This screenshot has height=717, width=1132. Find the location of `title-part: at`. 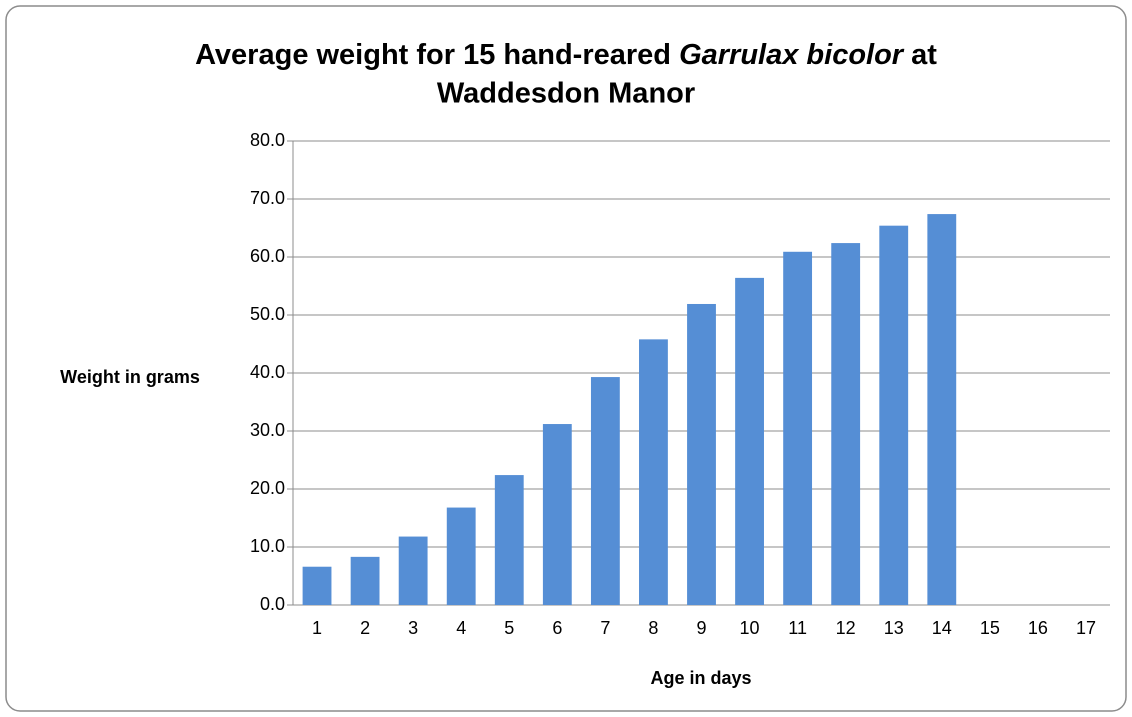

title-part: at is located at coordinates (920, 55).